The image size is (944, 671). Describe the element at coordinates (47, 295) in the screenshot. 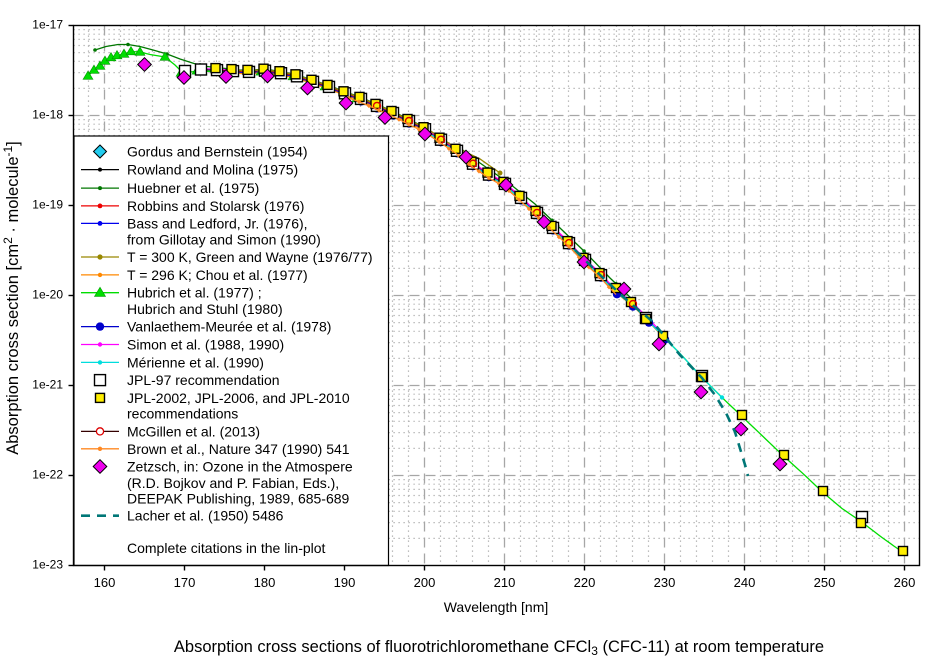

I see `svg-text: 1e-20` at that location.